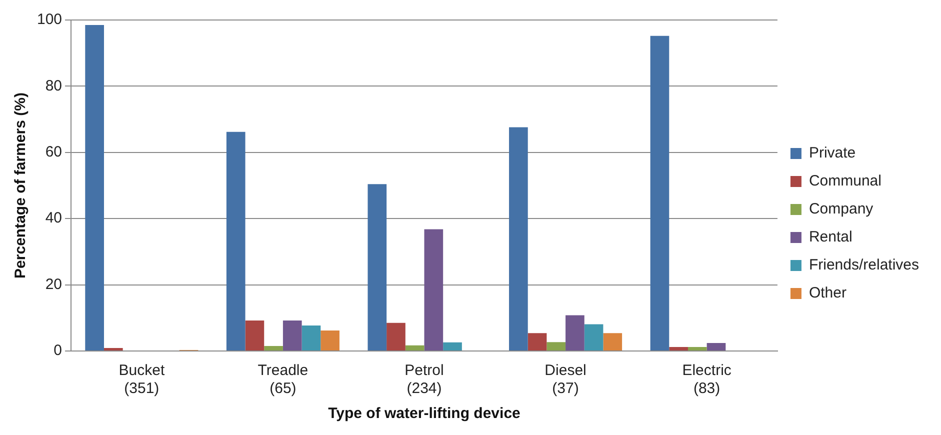  I want to click on y-tick-label: 100, so click(49, 19).